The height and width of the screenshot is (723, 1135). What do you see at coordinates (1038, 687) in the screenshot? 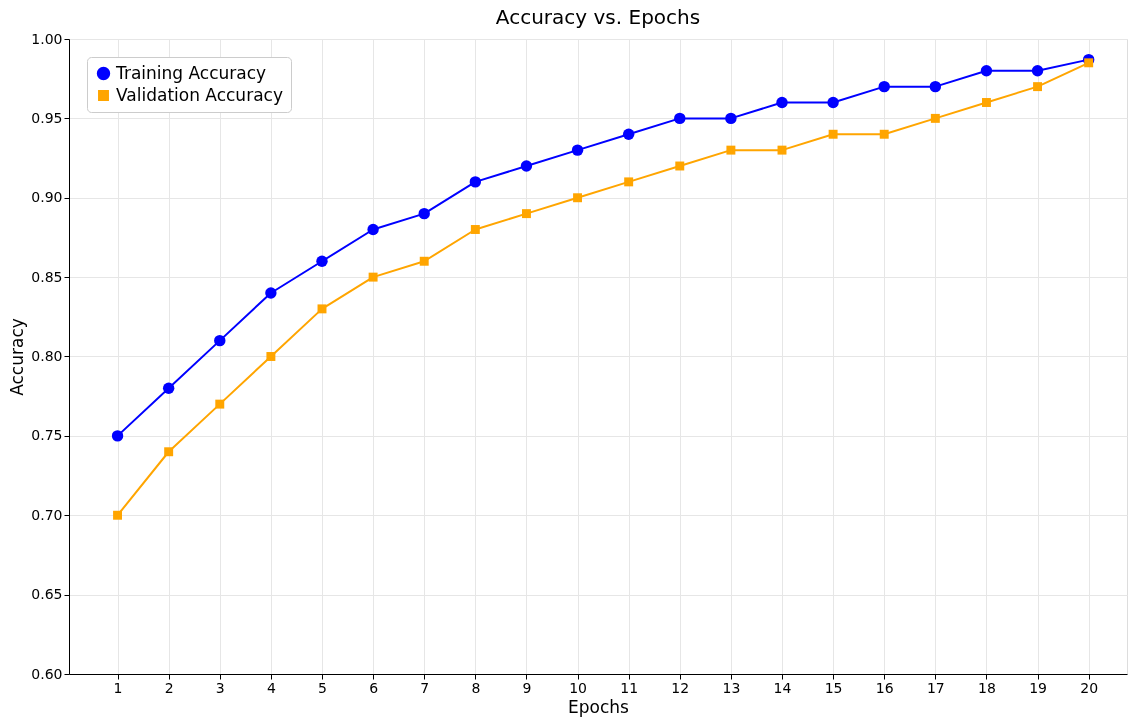
I see `x-tick-label: 19` at bounding box center [1038, 687].